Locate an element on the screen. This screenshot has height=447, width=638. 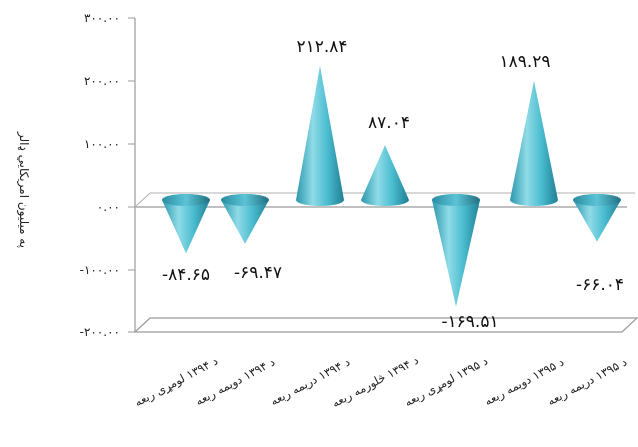
data-label: -۶۶.۰۴ is located at coordinates (600, 285).